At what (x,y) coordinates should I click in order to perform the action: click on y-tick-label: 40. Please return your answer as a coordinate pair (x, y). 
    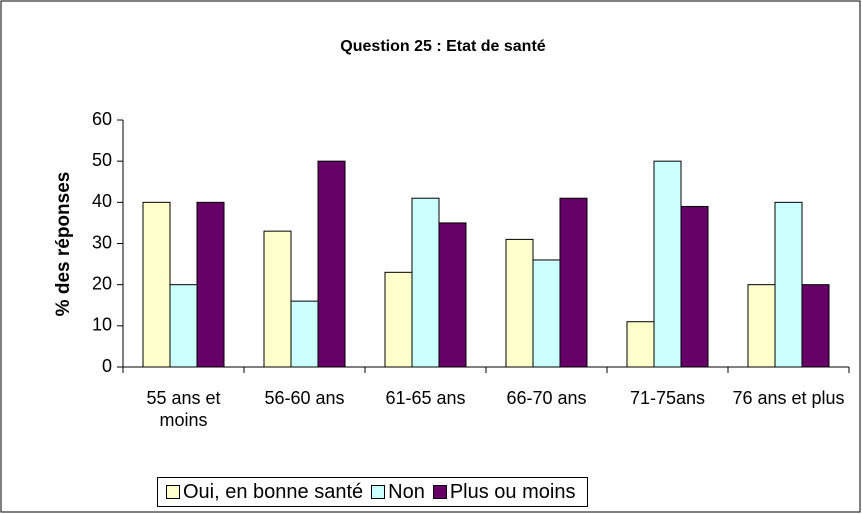
    Looking at the image, I should click on (102, 201).